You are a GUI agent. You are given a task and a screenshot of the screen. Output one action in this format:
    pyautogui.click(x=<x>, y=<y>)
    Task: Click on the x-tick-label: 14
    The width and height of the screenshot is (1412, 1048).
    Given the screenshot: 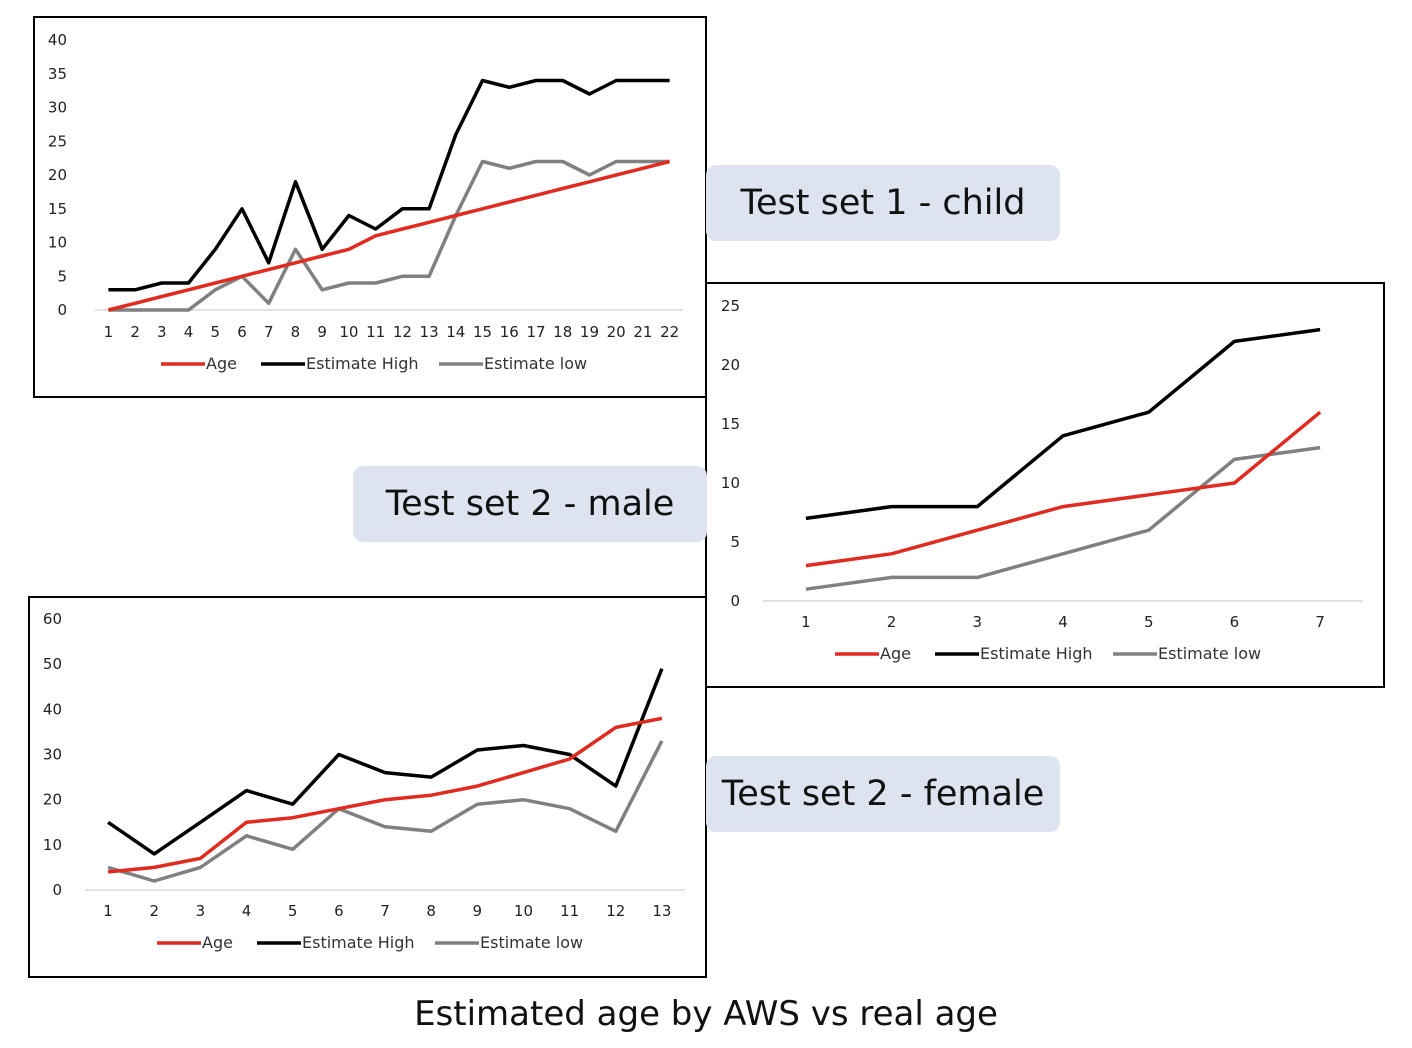 What is the action you would take?
    pyautogui.click(x=455, y=332)
    